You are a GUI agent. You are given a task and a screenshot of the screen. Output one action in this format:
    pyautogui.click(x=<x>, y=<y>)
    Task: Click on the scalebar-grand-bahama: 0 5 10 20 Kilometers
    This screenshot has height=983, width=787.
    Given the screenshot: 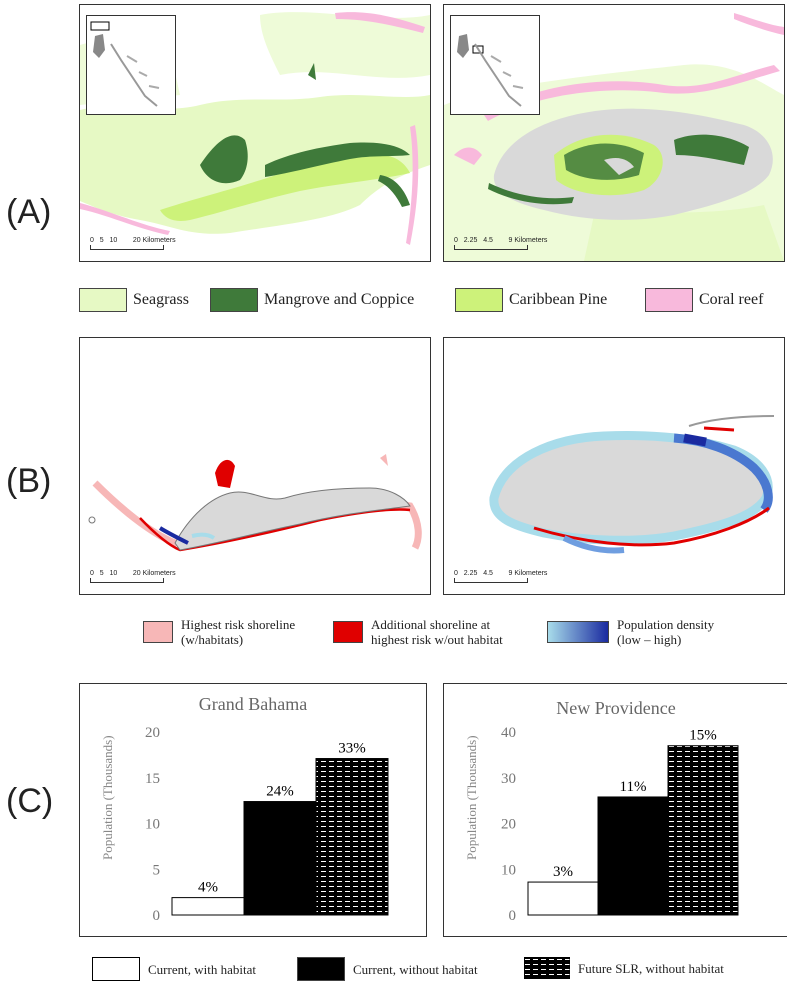 What is the action you would take?
    pyautogui.click(x=133, y=243)
    